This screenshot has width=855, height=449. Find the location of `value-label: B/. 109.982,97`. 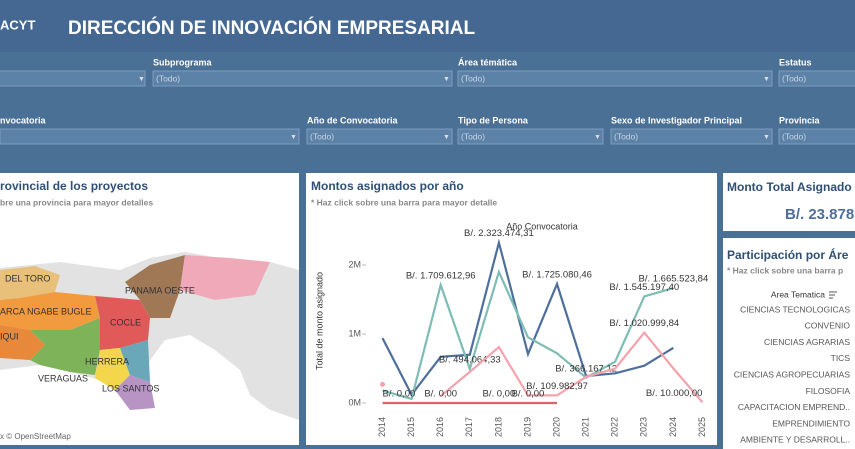

value-label: B/. 109.982,97 is located at coordinates (557, 386).